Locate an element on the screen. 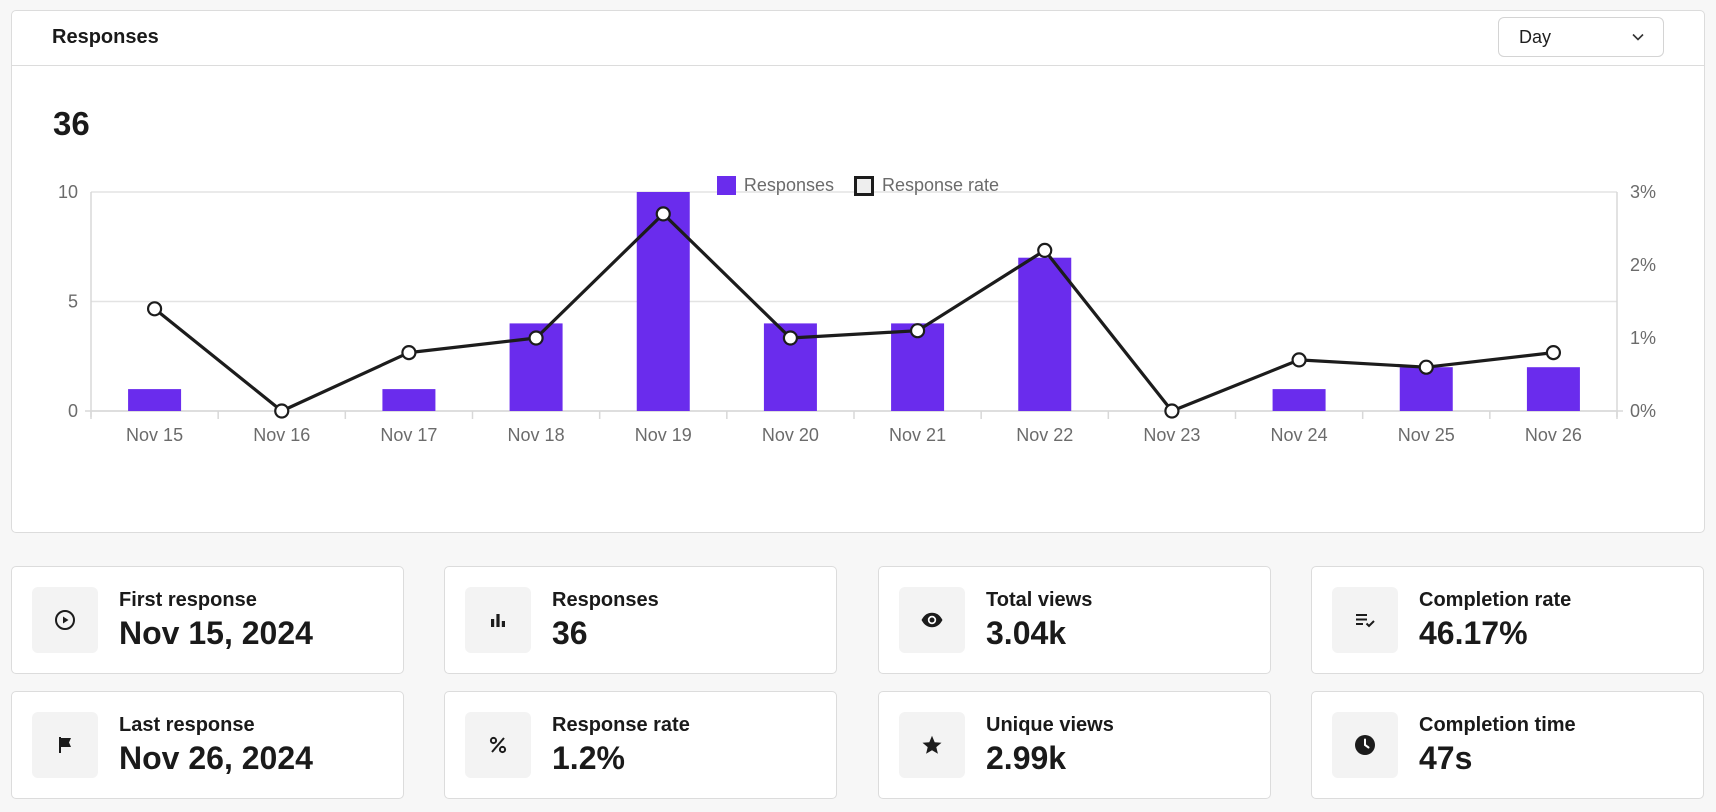 The height and width of the screenshot is (812, 1716). stat-label: Completion rate is located at coordinates (1495, 600).